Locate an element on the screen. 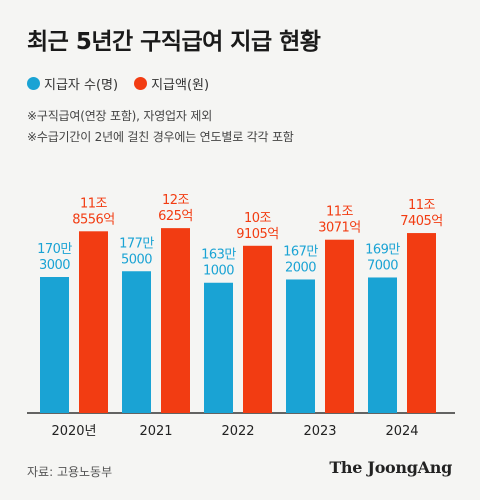 The image size is (480, 500). x-tick-label-2: 2022 is located at coordinates (237, 431).